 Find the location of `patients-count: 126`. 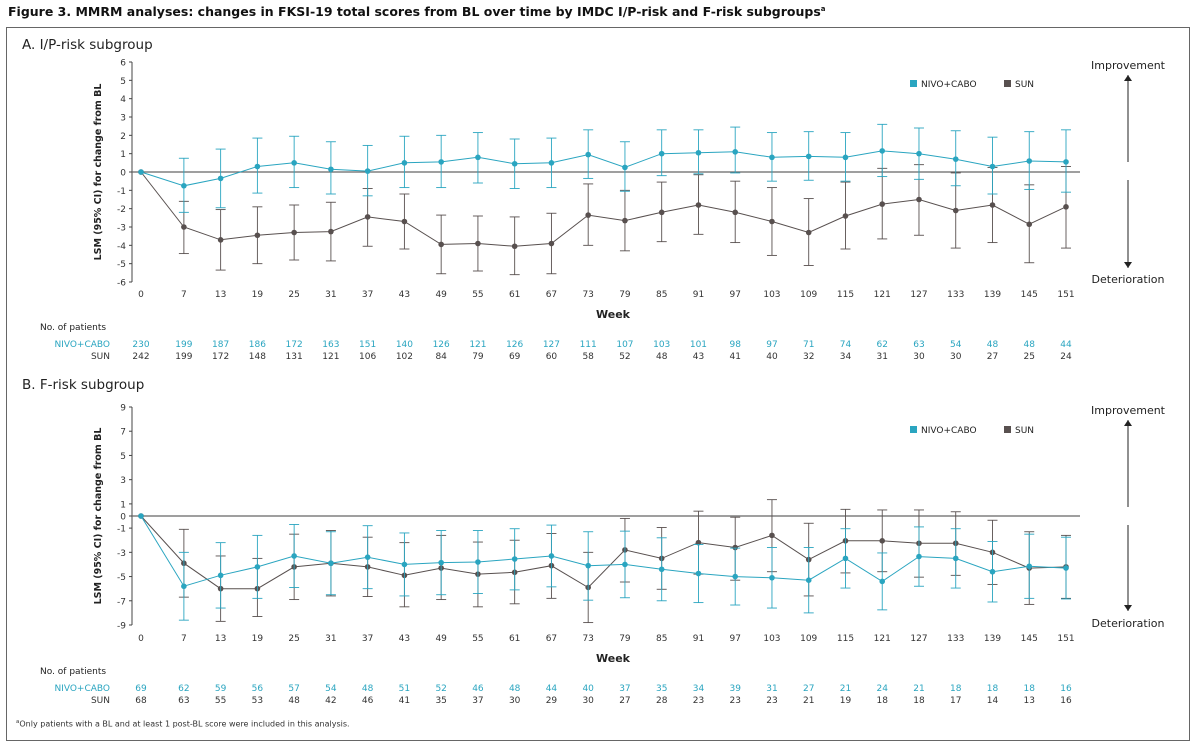

patients-count: 126 is located at coordinates (441, 345).